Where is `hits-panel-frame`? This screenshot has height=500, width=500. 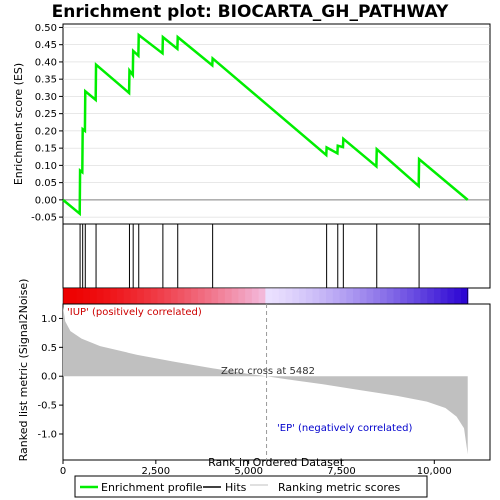
hits-panel-frame is located at coordinates (276, 256).